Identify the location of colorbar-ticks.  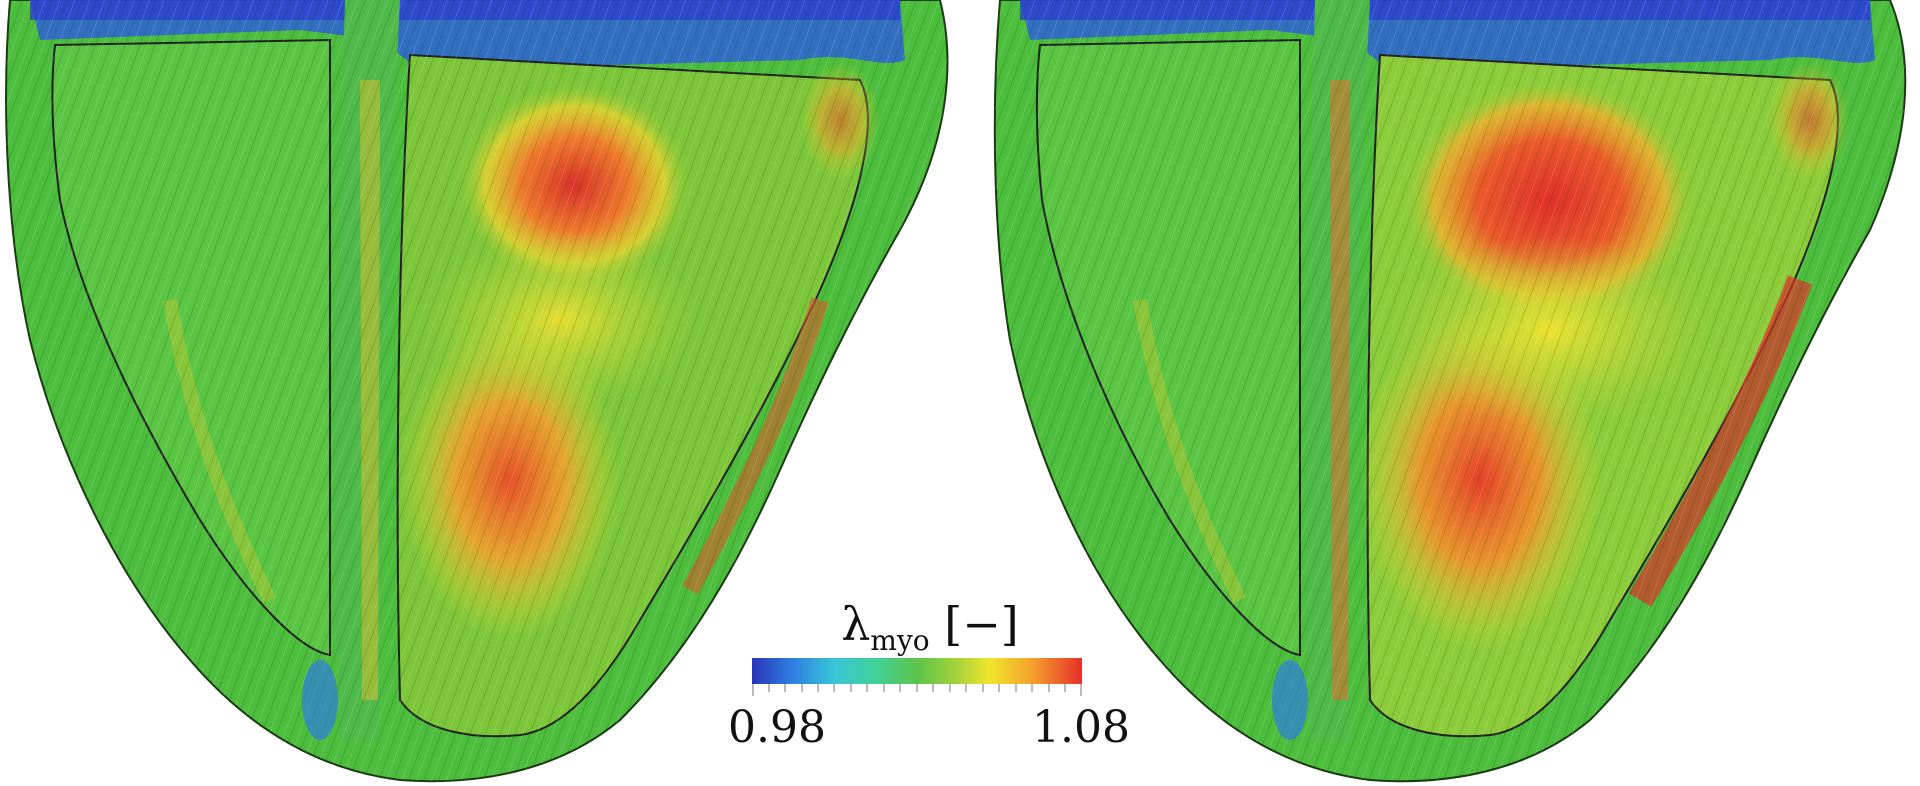
(917, 690).